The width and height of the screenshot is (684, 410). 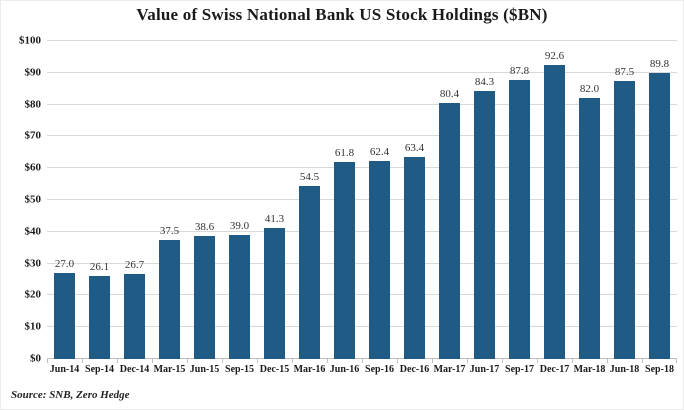 What do you see at coordinates (33, 167) in the screenshot?
I see `y-tick-label: $60` at bounding box center [33, 167].